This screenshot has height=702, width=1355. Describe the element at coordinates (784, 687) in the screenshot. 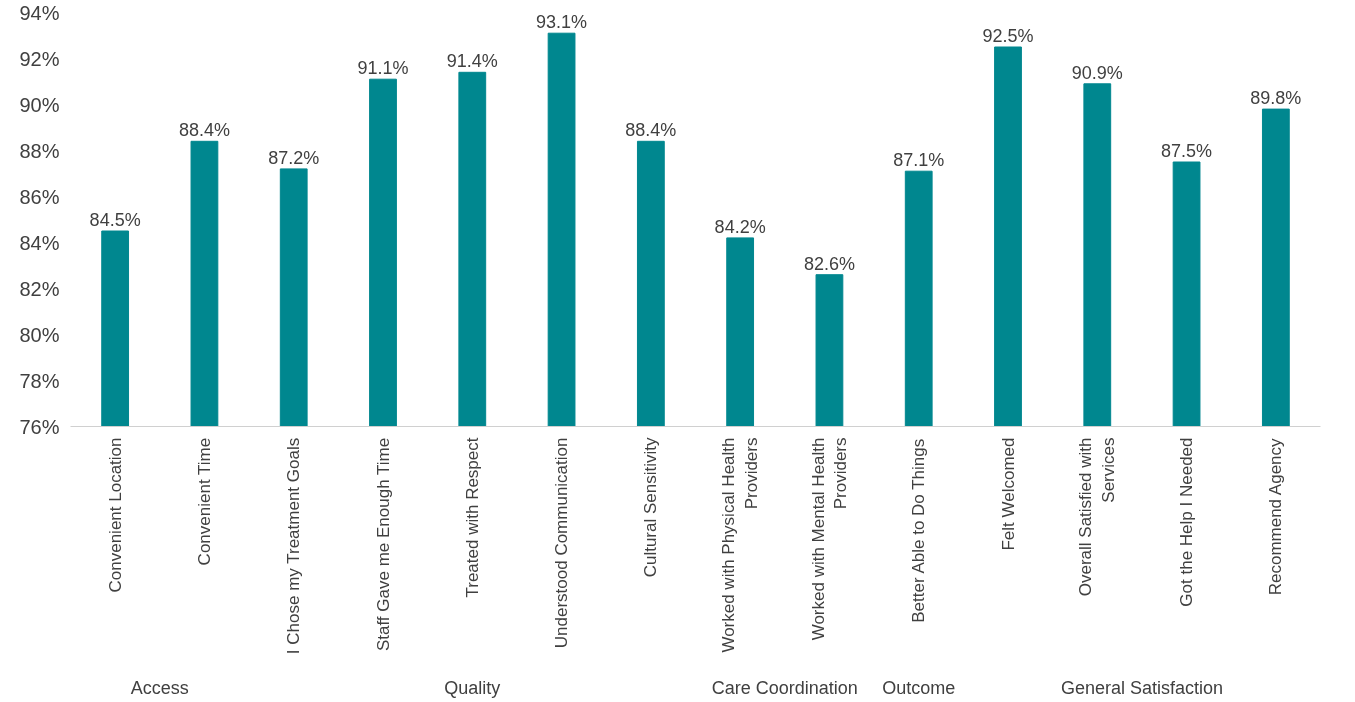

I see `text: Care Coordination` at that location.